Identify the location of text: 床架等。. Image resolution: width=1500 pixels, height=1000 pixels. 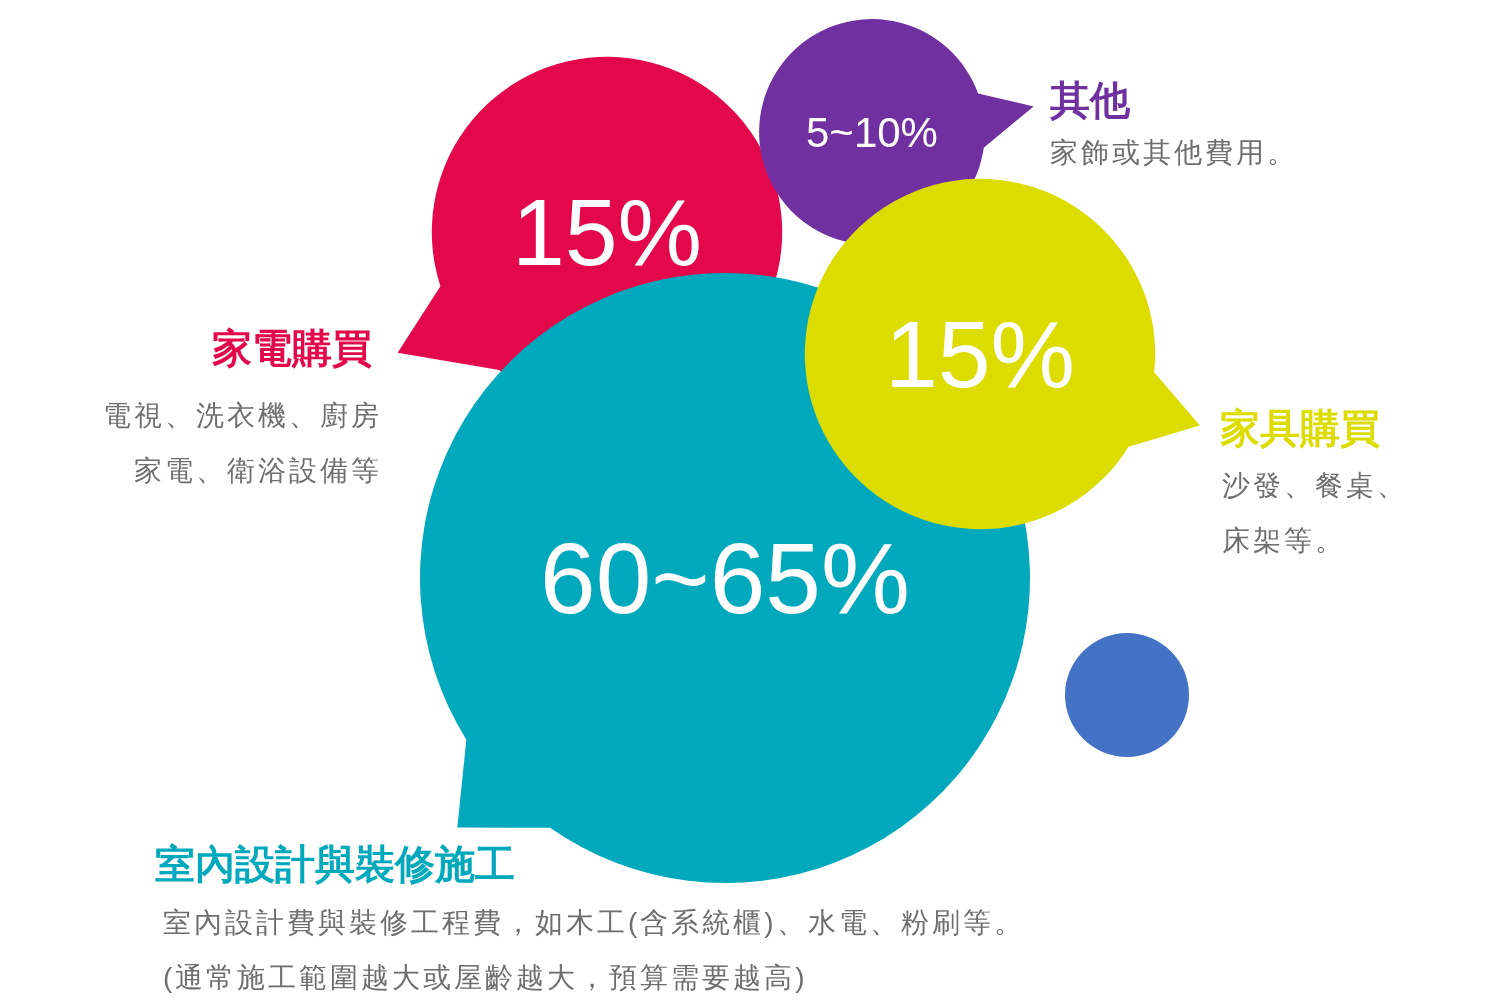
(1284, 540).